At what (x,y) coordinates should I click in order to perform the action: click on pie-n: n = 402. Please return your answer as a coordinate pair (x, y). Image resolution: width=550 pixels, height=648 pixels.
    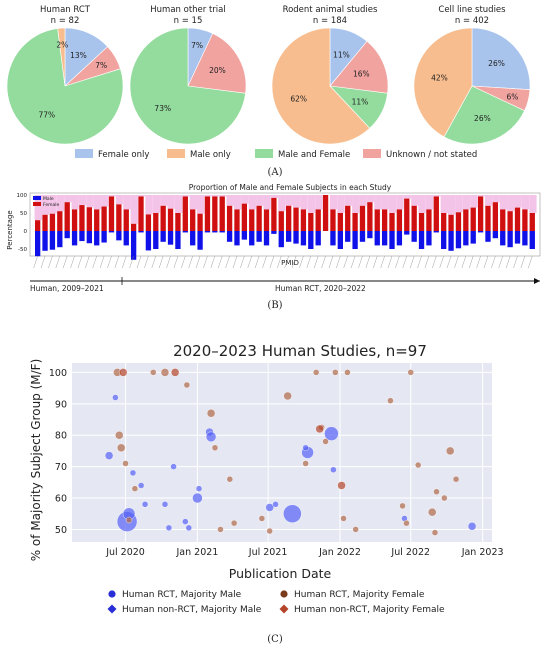
    Looking at the image, I should click on (472, 21).